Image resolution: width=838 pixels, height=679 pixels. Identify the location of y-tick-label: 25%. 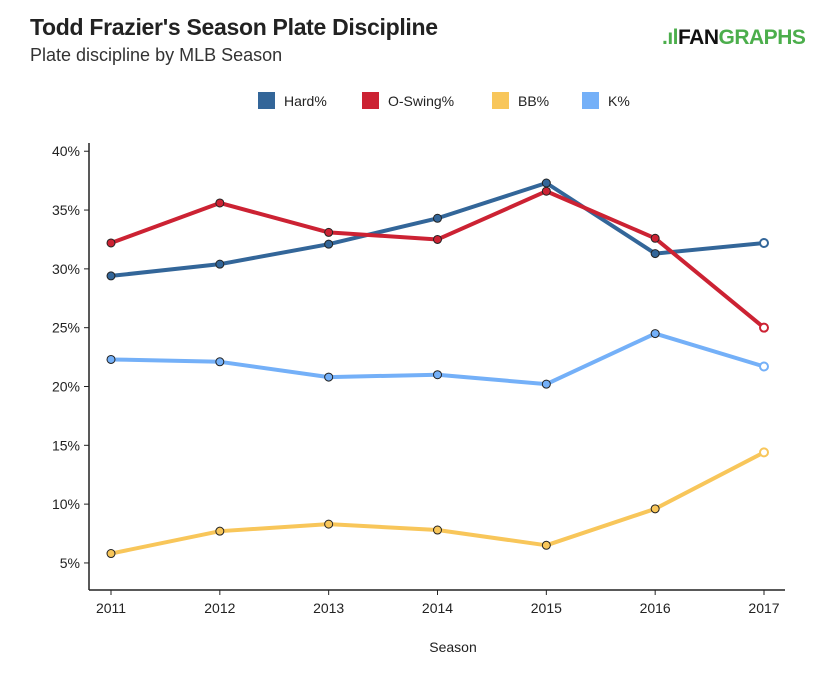
(66, 328).